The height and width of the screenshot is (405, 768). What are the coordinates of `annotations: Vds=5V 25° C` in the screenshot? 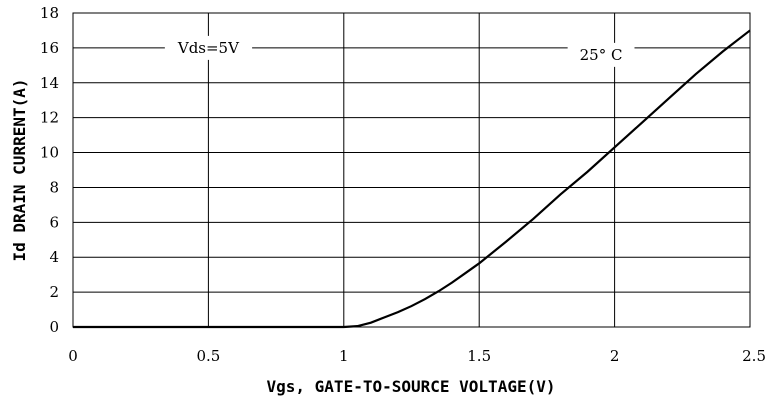 It's located at (399, 51).